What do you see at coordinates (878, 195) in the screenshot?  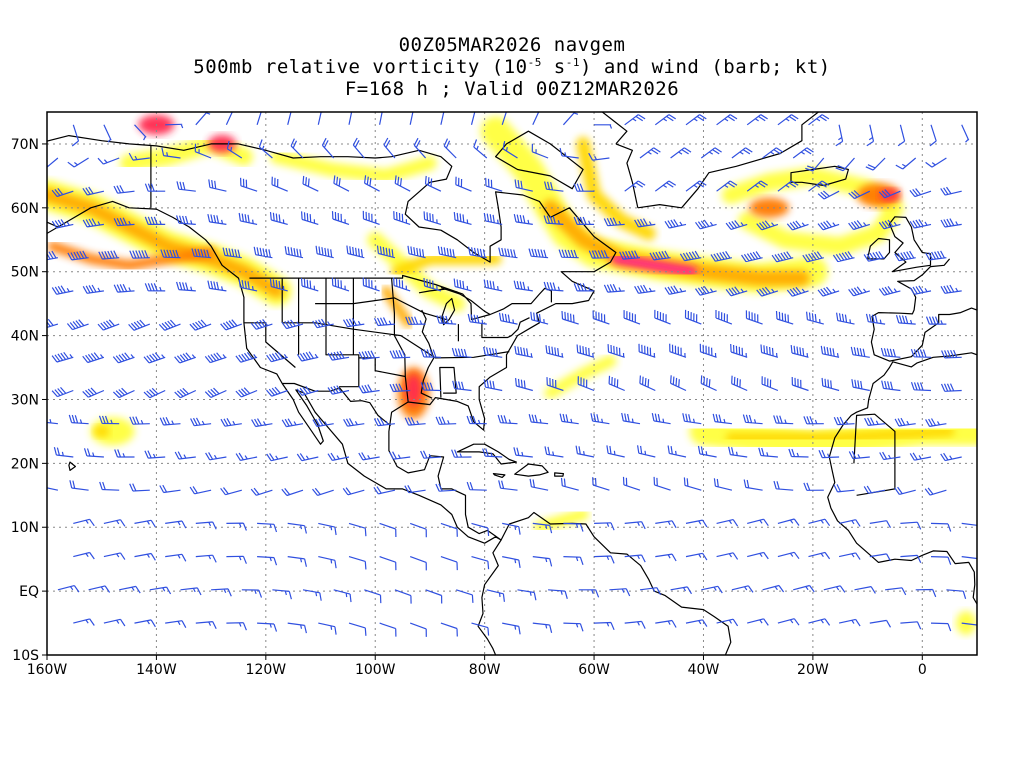 I see `vorticity-blob` at bounding box center [878, 195].